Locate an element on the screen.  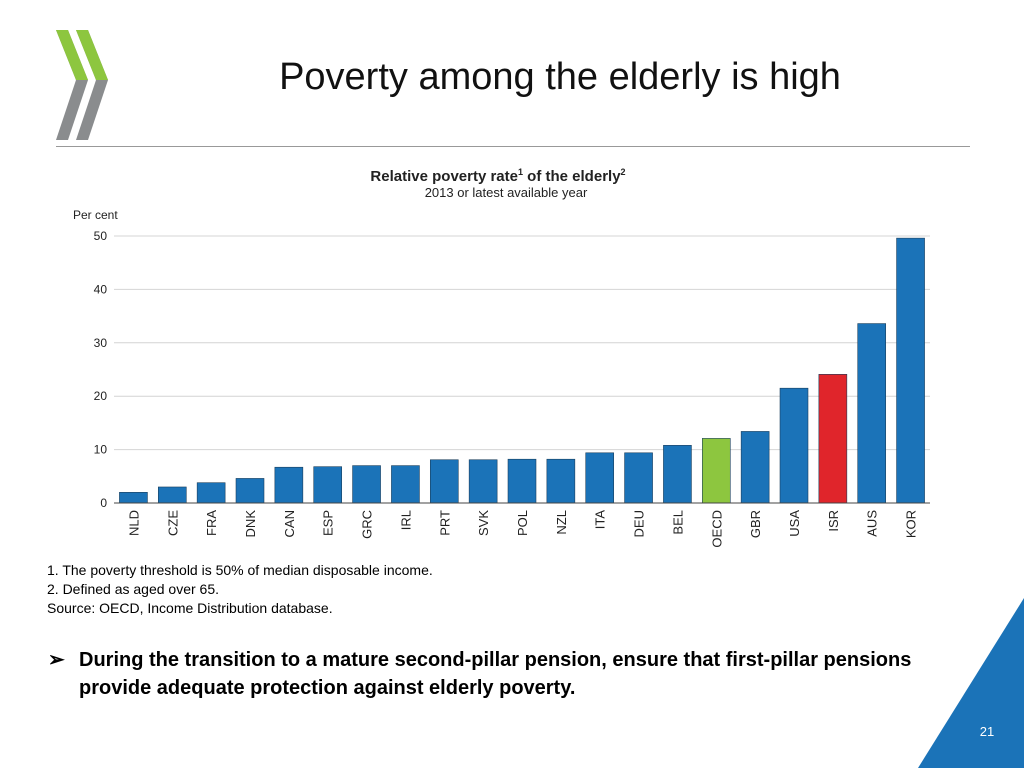
bar-aus is located at coordinates (872, 413).